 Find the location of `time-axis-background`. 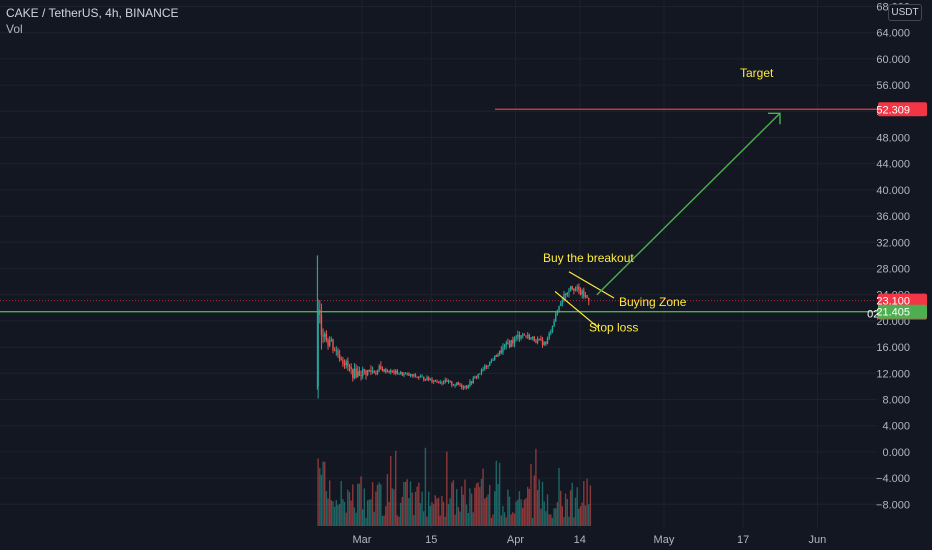

time-axis-background is located at coordinates (438, 539).